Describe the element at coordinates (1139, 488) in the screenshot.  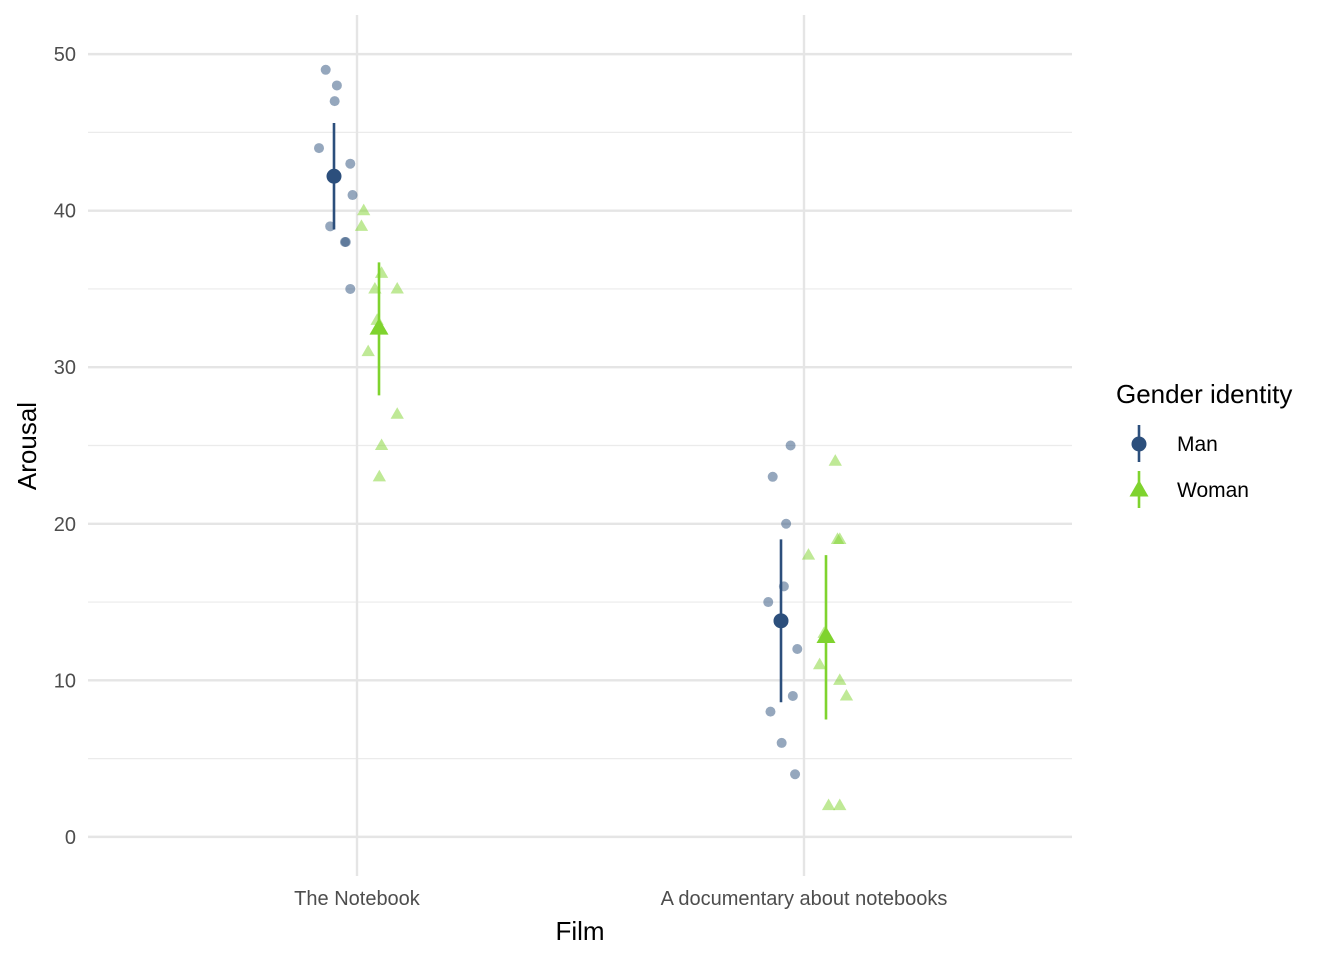
I see `legend-key-triangle` at that location.